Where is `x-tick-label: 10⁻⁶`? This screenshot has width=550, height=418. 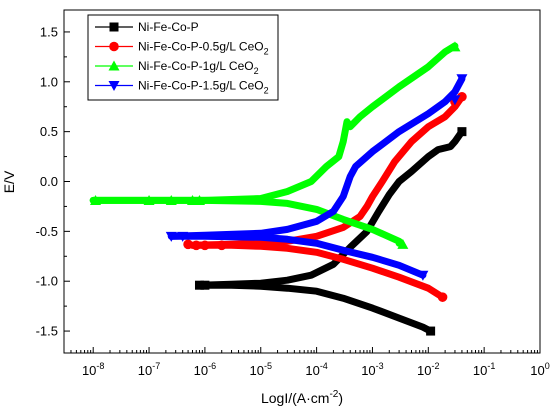 x-tick-label: 10⁻⁶ is located at coordinates (205, 369).